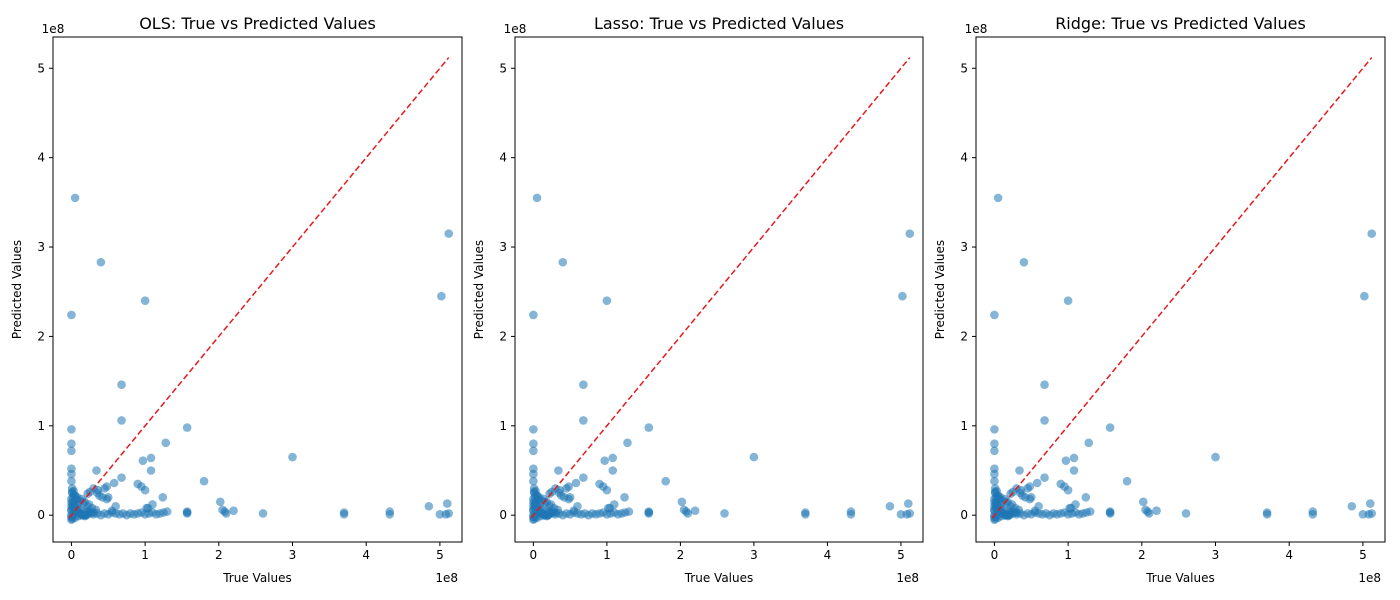 This screenshot has height=600, width=1400. Describe the element at coordinates (964, 515) in the screenshot. I see `y-tick-label: 0` at that location.